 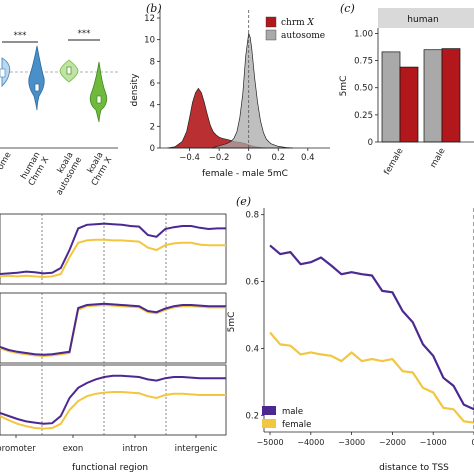 What do you see at coordinates (152, 62) in the screenshot?
I see `panel-b-y-tick-label: 8` at bounding box center [152, 62].